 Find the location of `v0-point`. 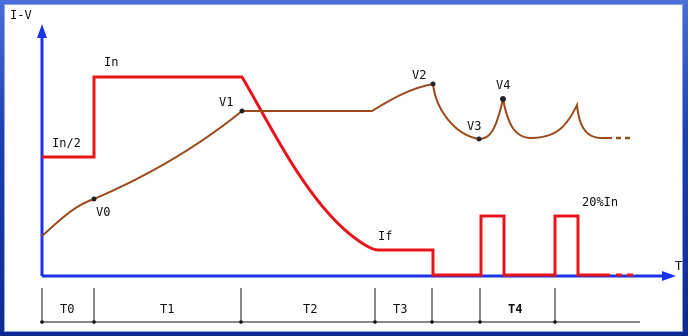

v0-point is located at coordinates (94, 199).